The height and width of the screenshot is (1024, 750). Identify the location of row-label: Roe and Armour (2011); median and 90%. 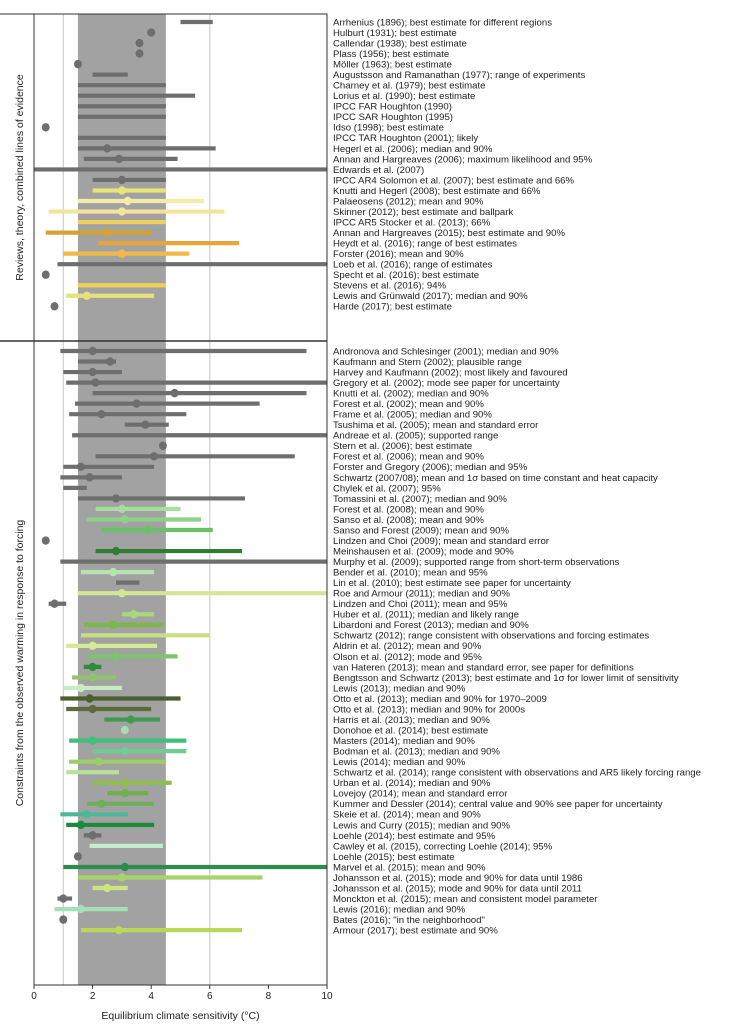
(421, 594).